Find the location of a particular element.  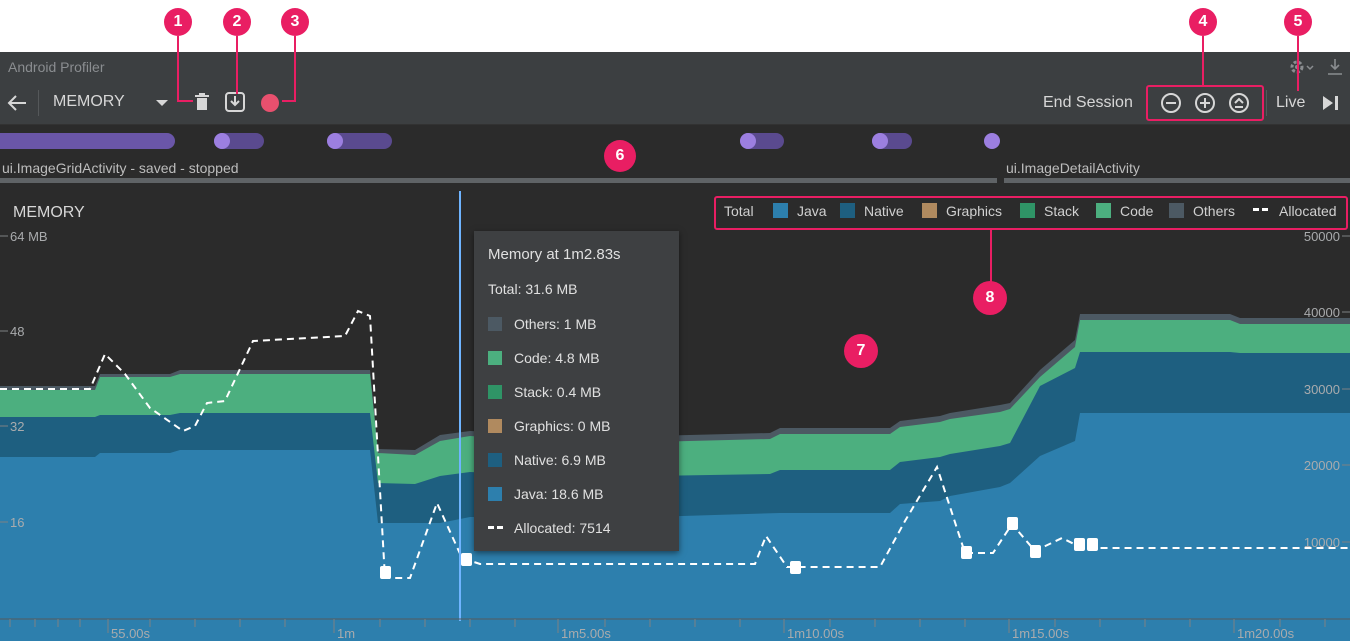

time-axis-tick-label: 1m5.00s is located at coordinates (586, 633).